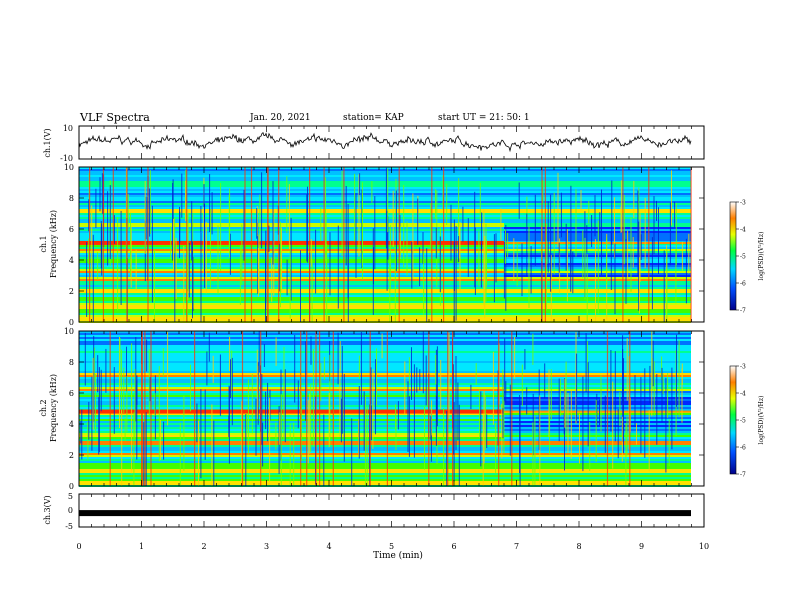 The image size is (792, 612). I want to click on spec-strong-band, so click(597, 242).